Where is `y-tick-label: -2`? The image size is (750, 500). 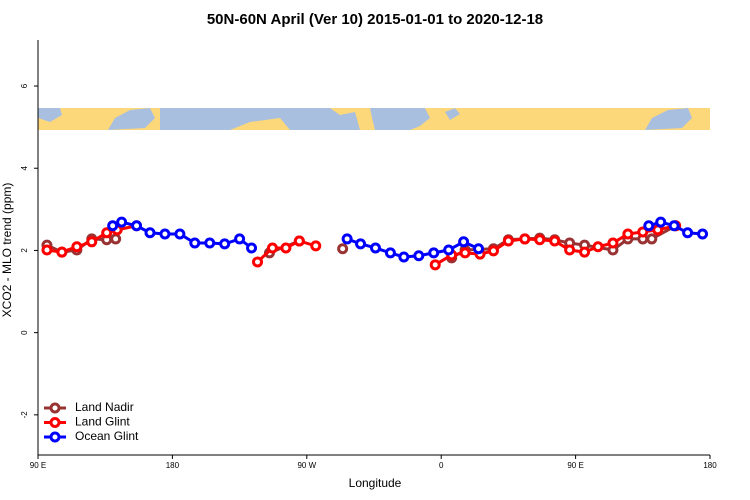 y-tick-label: -2 is located at coordinates (24, 415).